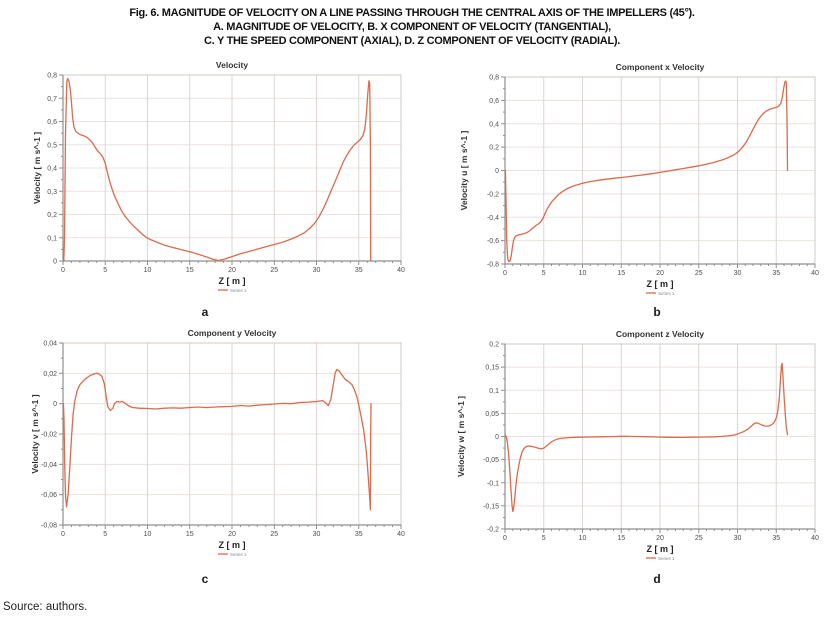 This screenshot has height=622, width=824. What do you see at coordinates (232, 65) in the screenshot?
I see `chart-title: Velocity` at bounding box center [232, 65].